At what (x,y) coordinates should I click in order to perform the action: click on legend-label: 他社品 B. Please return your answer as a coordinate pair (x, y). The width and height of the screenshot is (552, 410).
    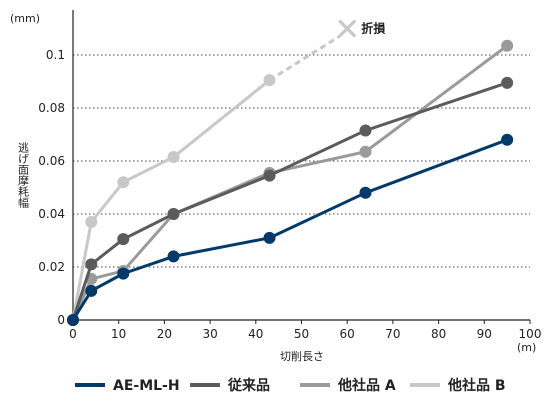
    Looking at the image, I should click on (476, 385).